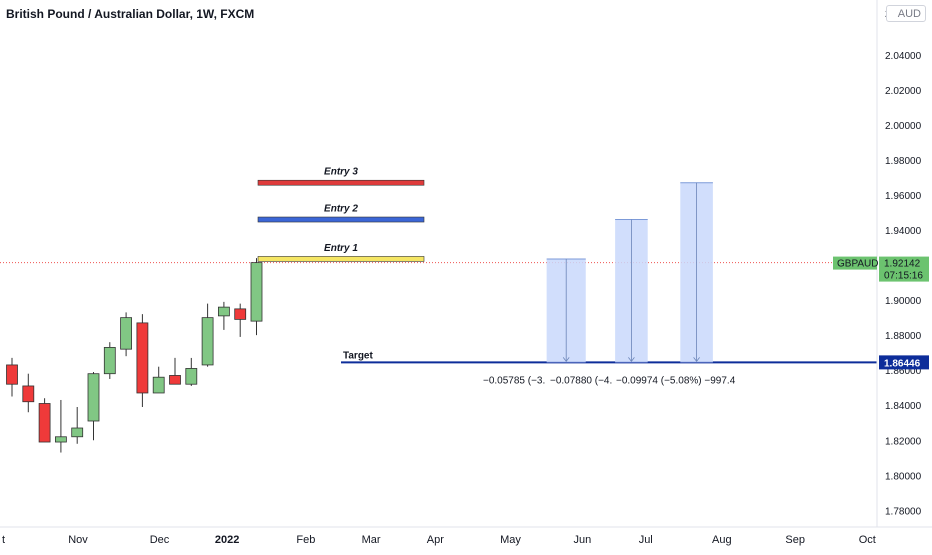 The image size is (932, 555). Describe the element at coordinates (341, 209) in the screenshot. I see `entry-2-label: Entry 2` at that location.